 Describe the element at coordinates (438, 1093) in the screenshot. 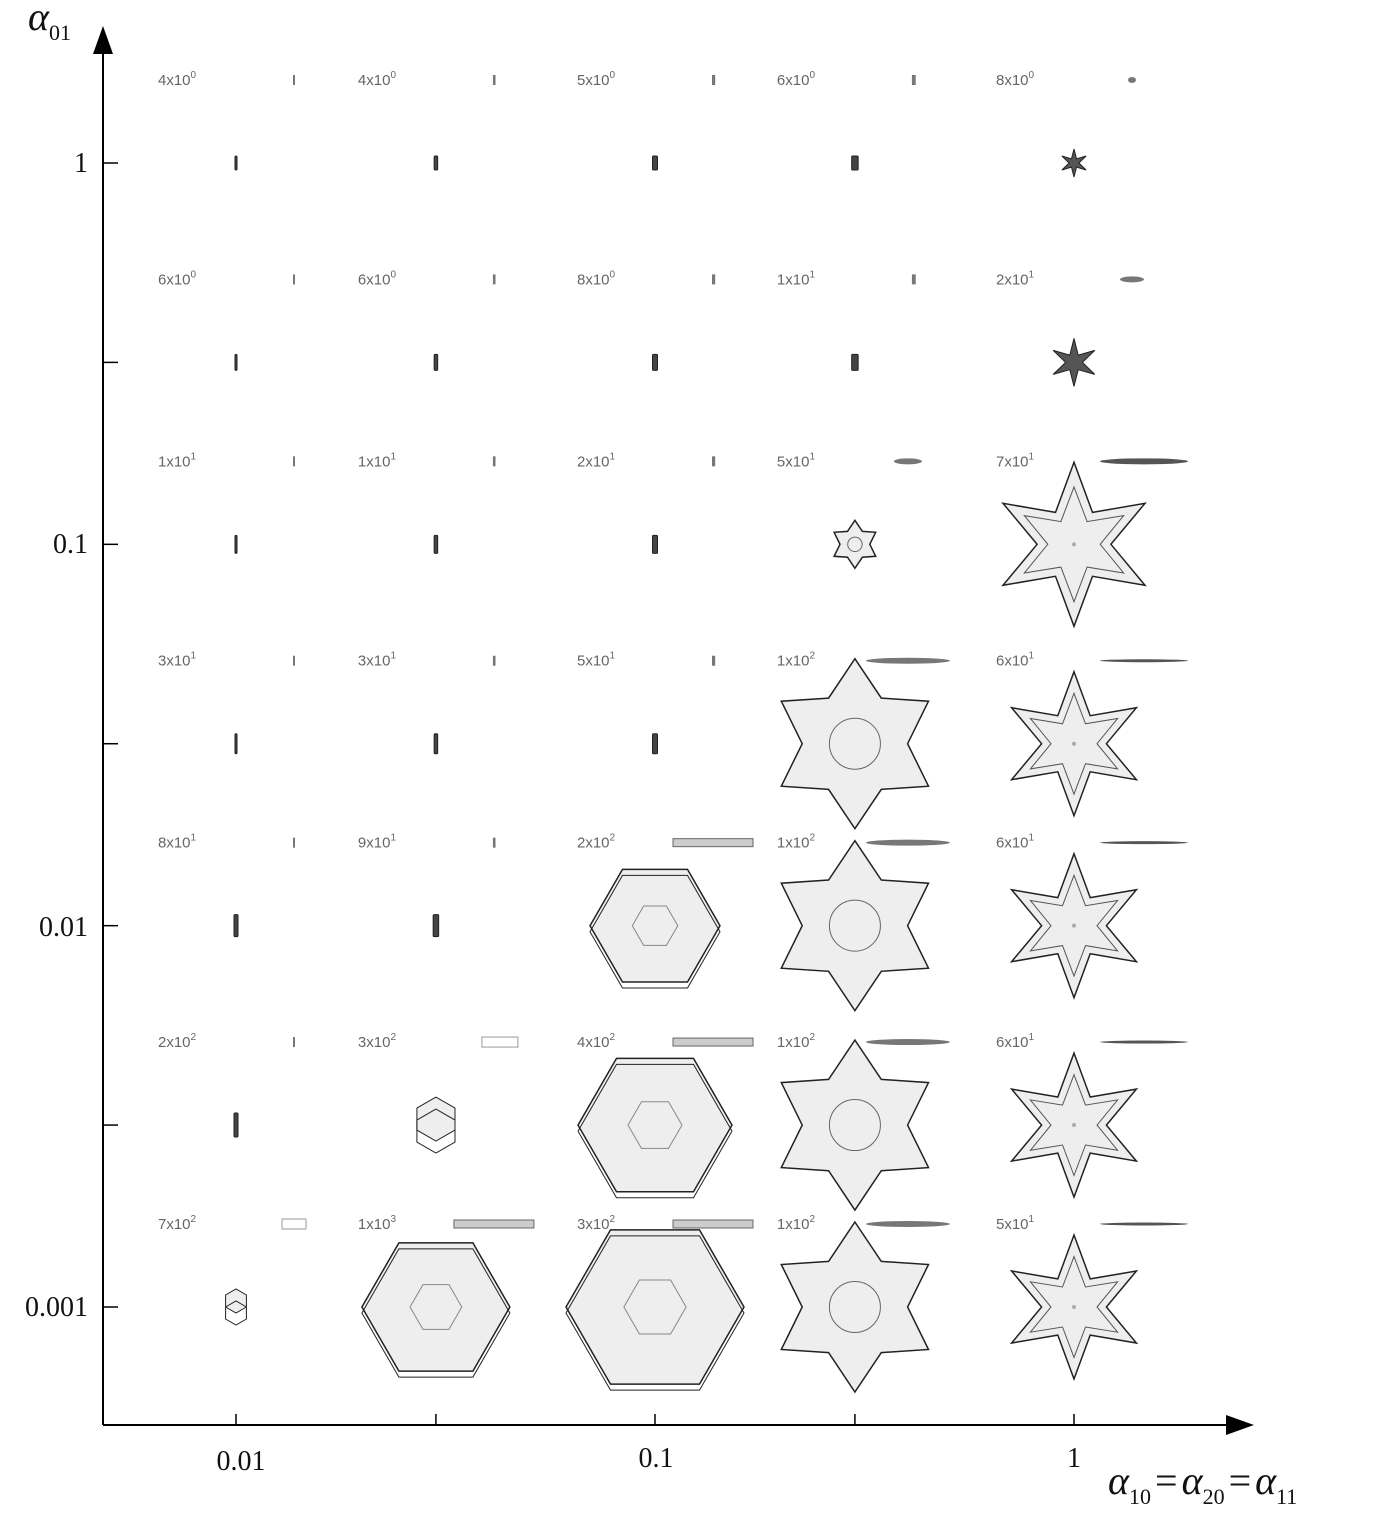

I see `crystal-cell: 3x102` at that location.